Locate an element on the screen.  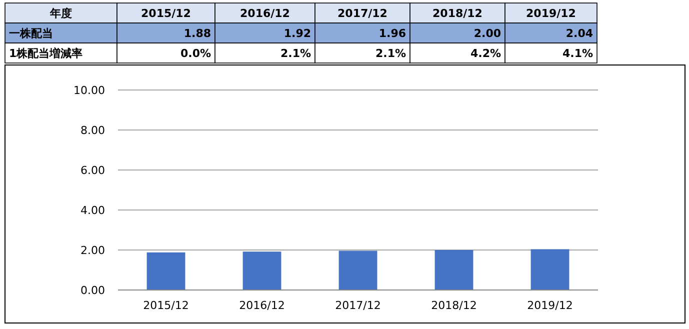
y-tick-label: 2.00 is located at coordinates (92, 250).